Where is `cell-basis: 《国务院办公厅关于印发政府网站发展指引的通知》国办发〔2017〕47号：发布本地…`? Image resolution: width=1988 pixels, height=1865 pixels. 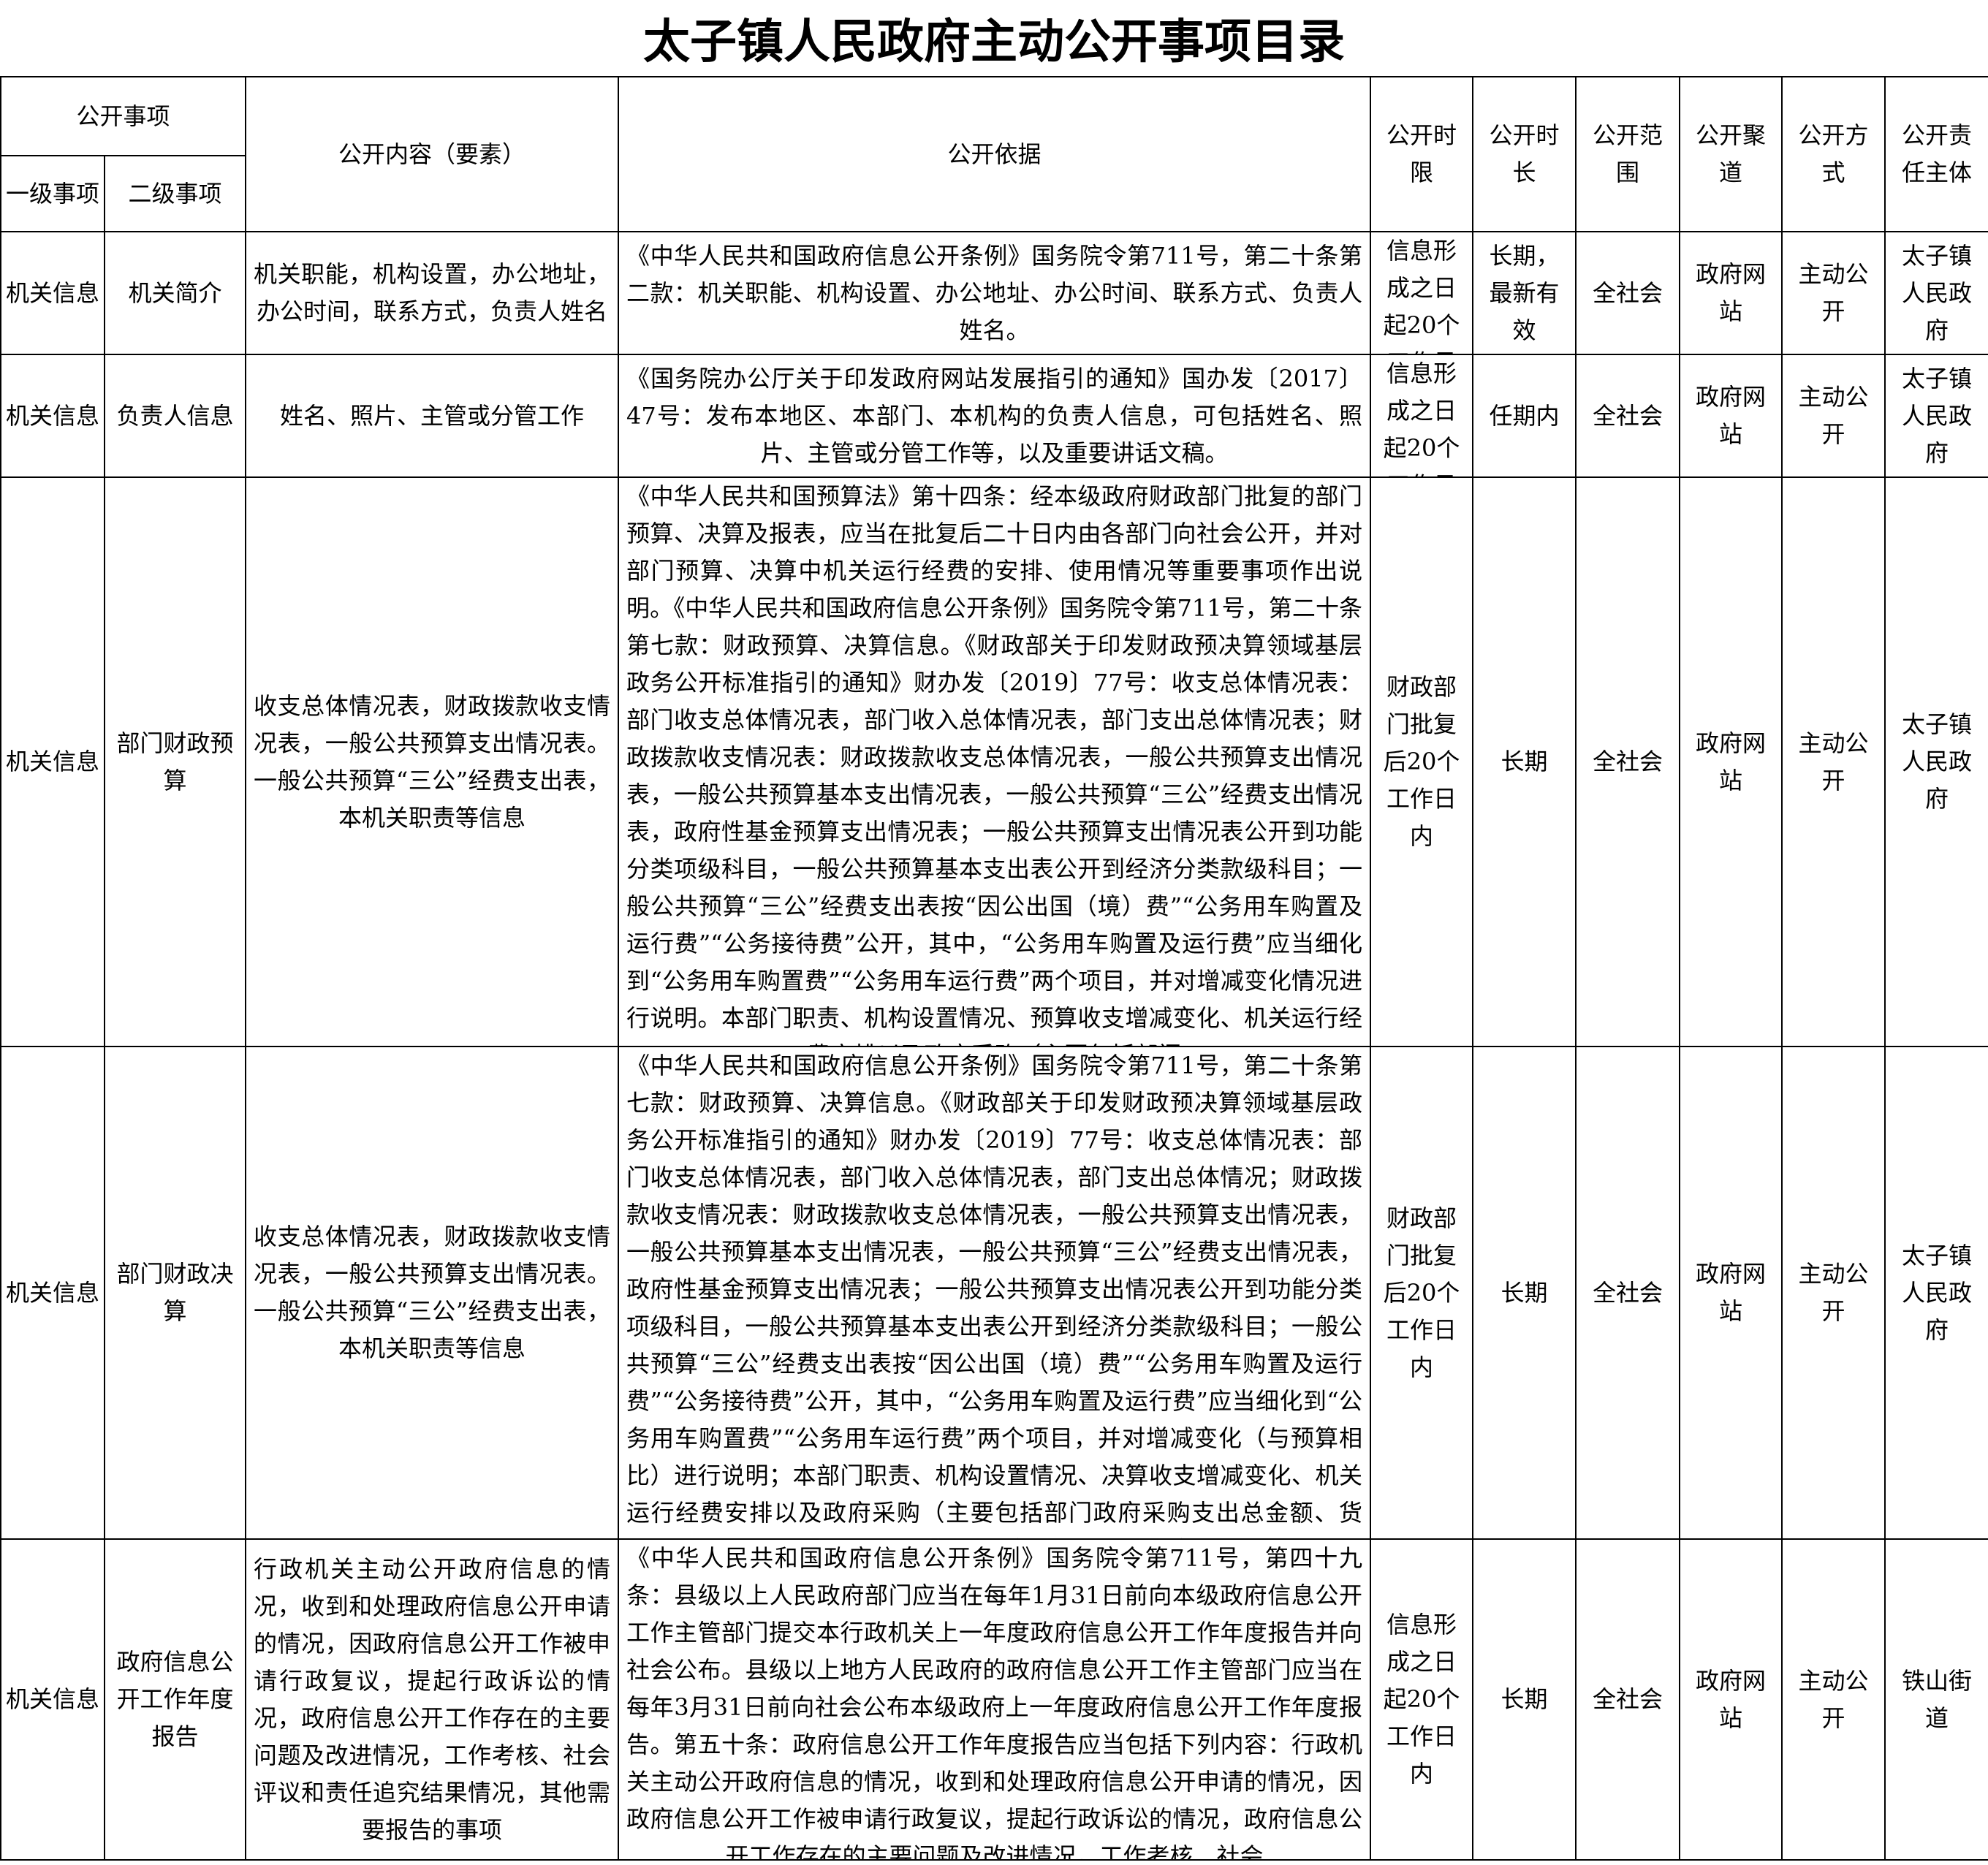 cell-basis: 《国务院办公厅关于印发政府网站发展指引的通知》国办发〔2017〕47号：发布本地… is located at coordinates (994, 415).